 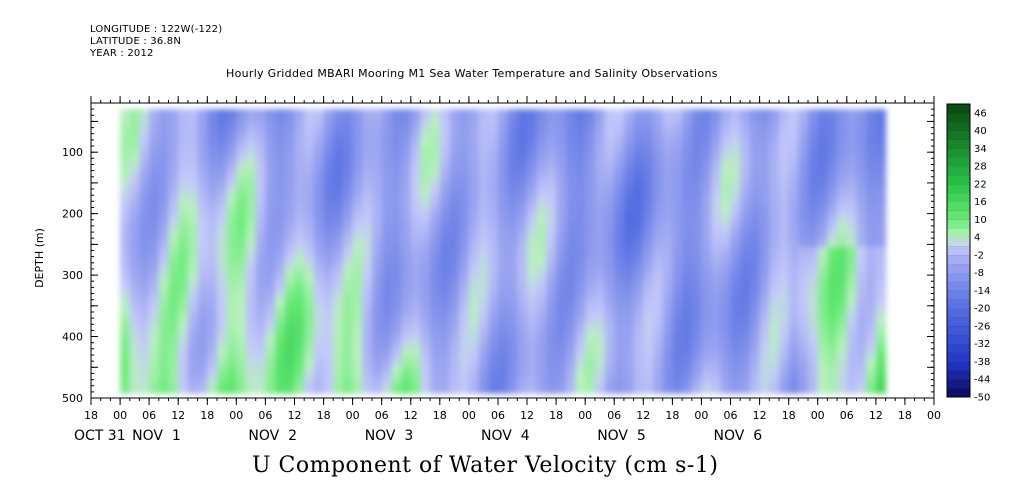 I want to click on colorbar-label: 16, so click(x=980, y=202).